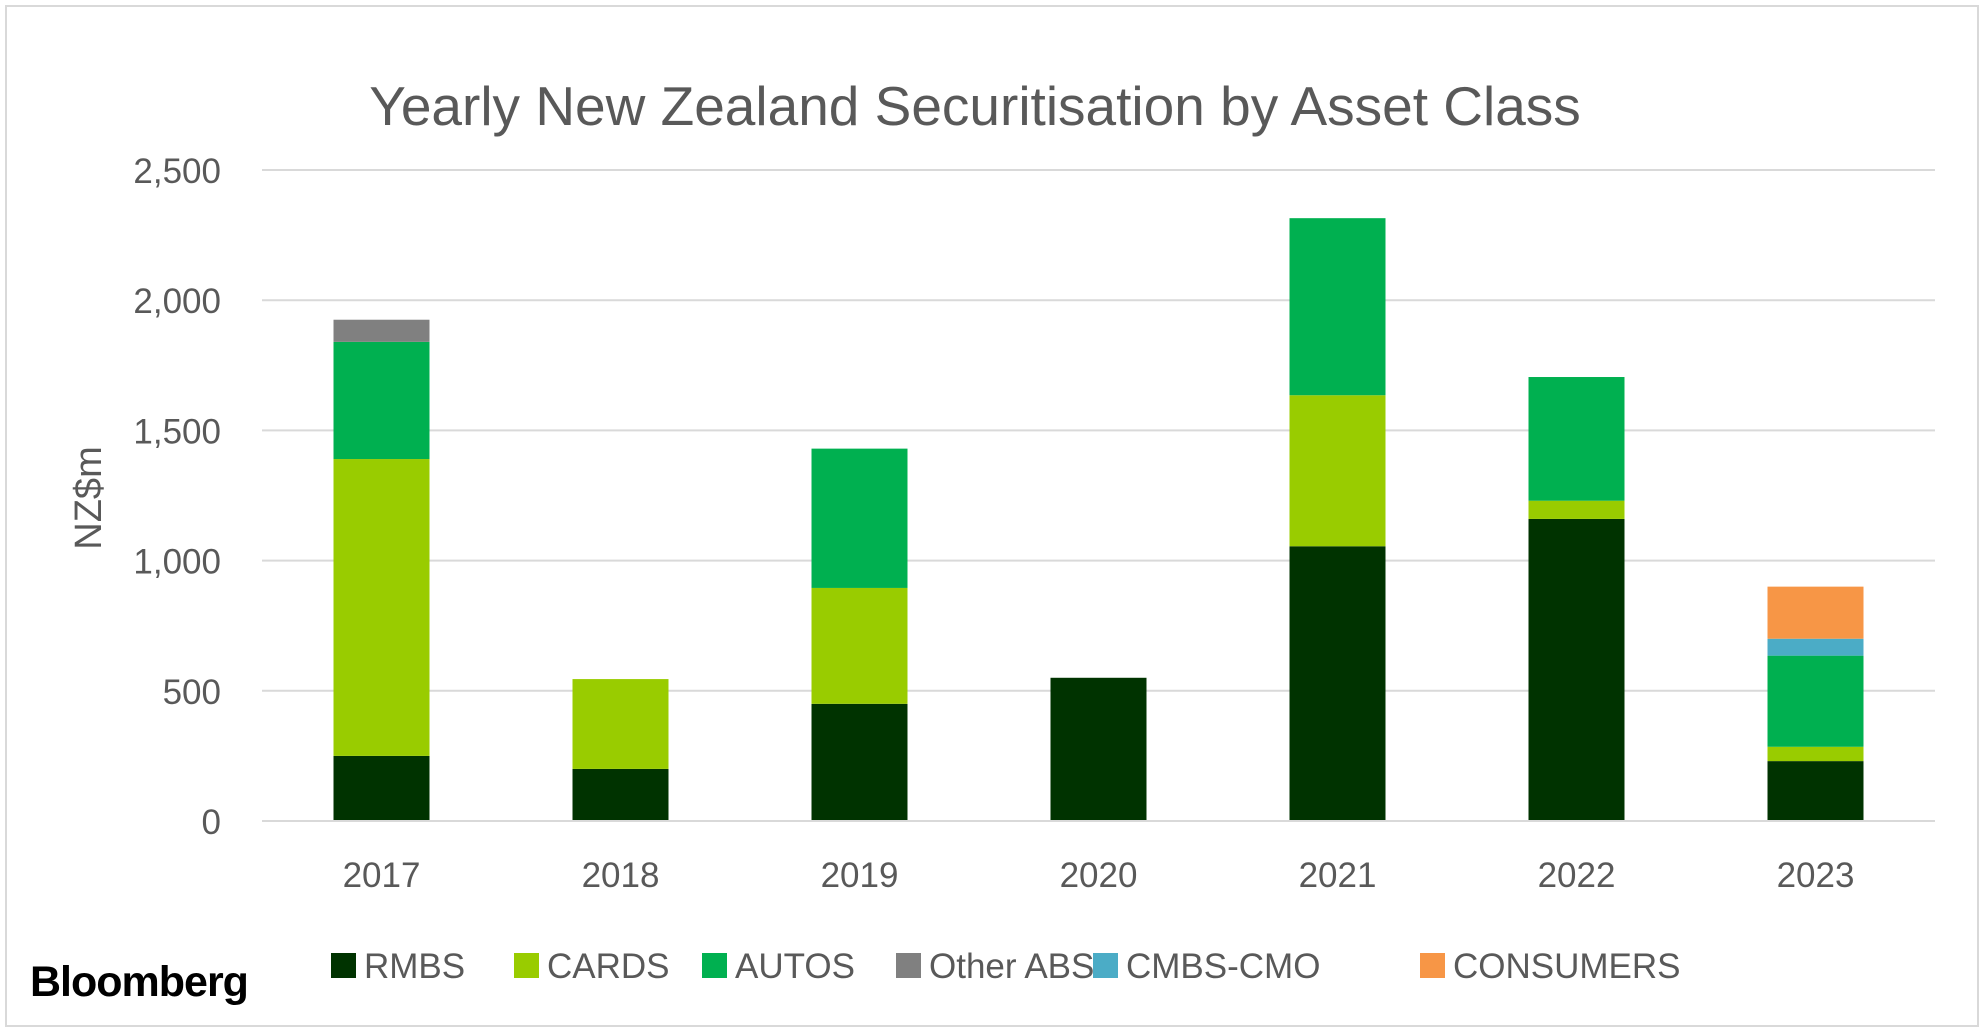  What do you see at coordinates (1577, 875) in the screenshot?
I see `x-tick-label: 2022` at bounding box center [1577, 875].